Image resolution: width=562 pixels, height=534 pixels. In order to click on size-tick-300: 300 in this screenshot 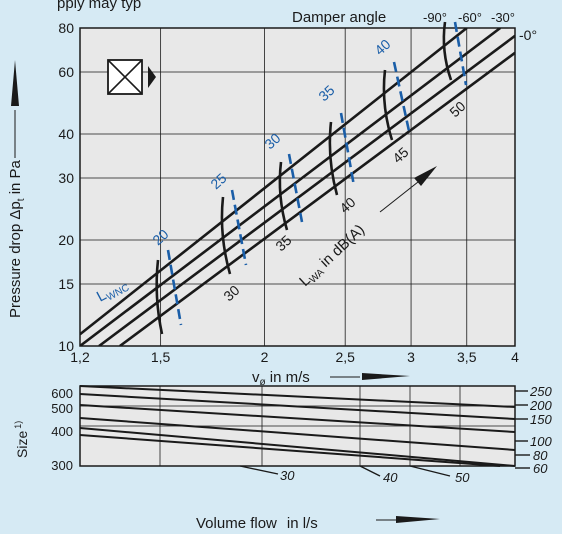, I will do `click(62, 465)`.